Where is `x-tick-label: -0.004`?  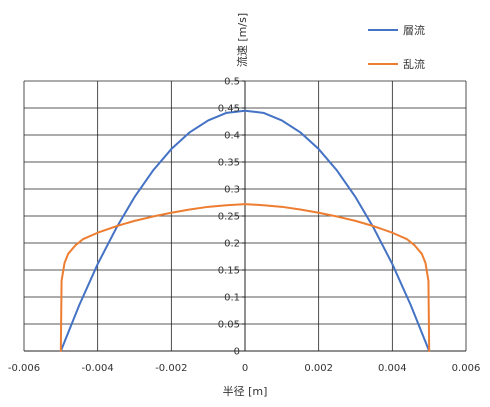 x-tick-label: -0.004 is located at coordinates (98, 368).